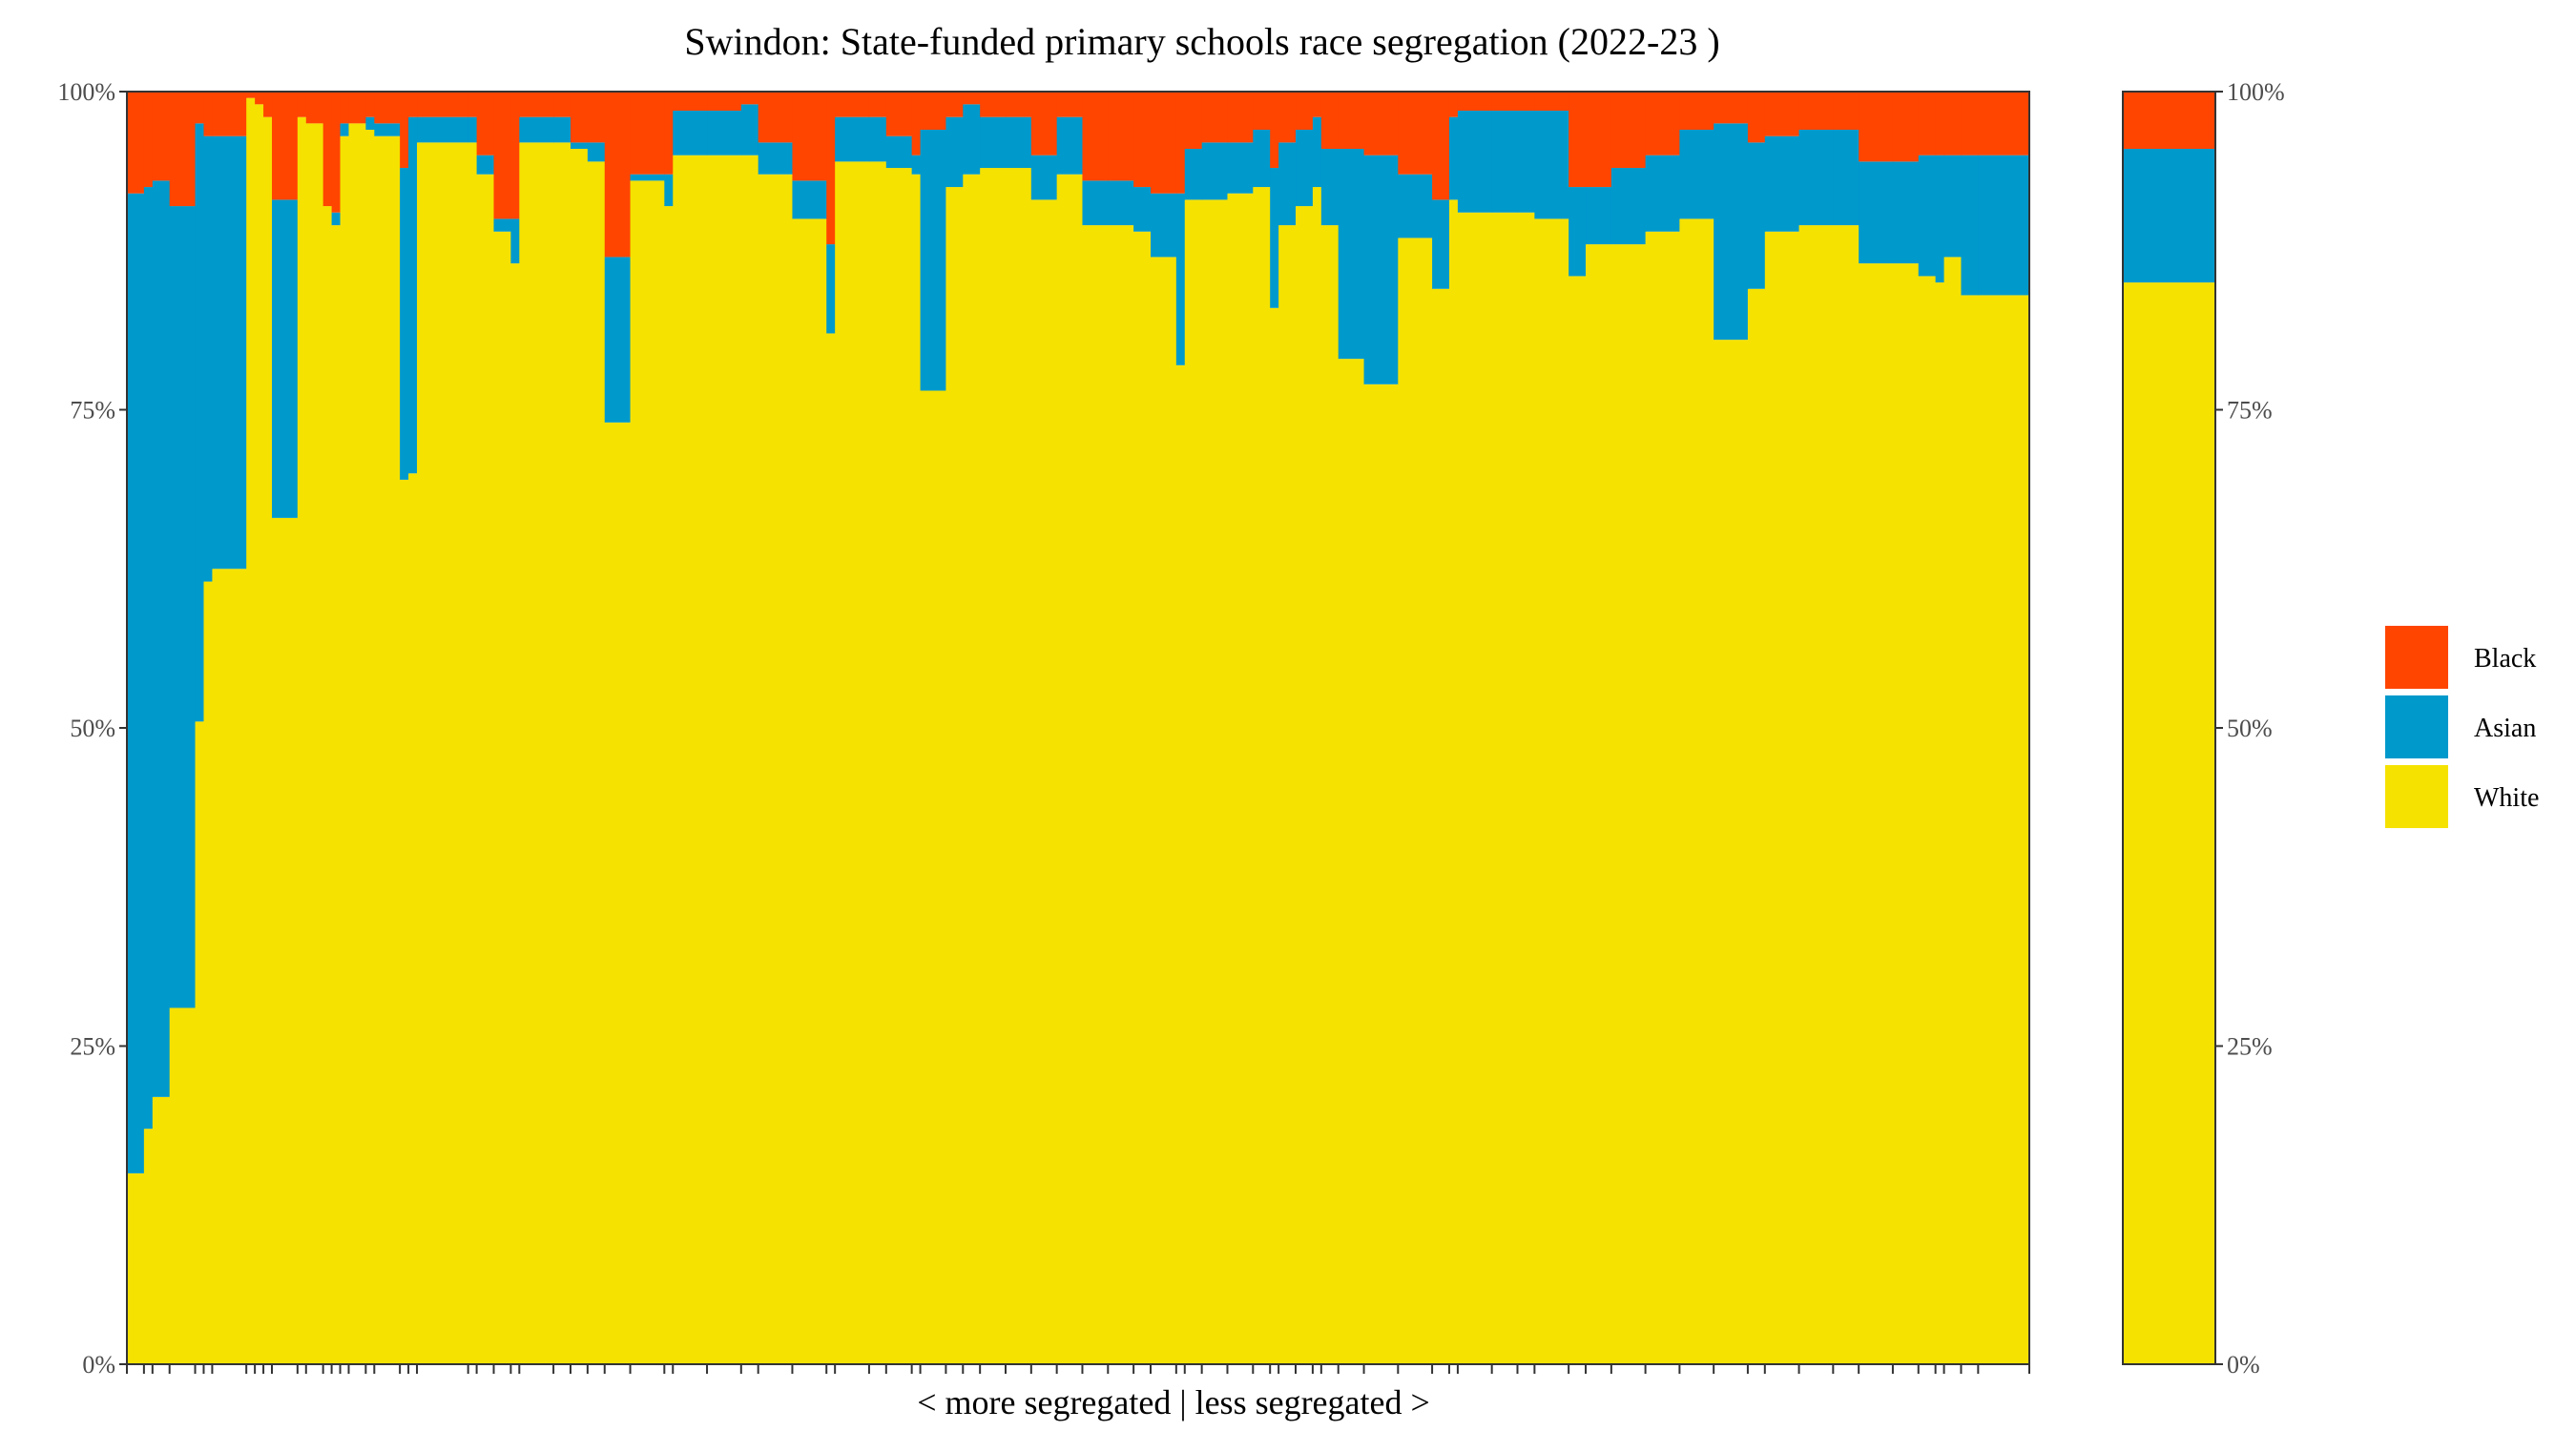 The image size is (2576, 1431). Describe the element at coordinates (2505, 659) in the screenshot. I see `legend-label-black: Black` at that location.